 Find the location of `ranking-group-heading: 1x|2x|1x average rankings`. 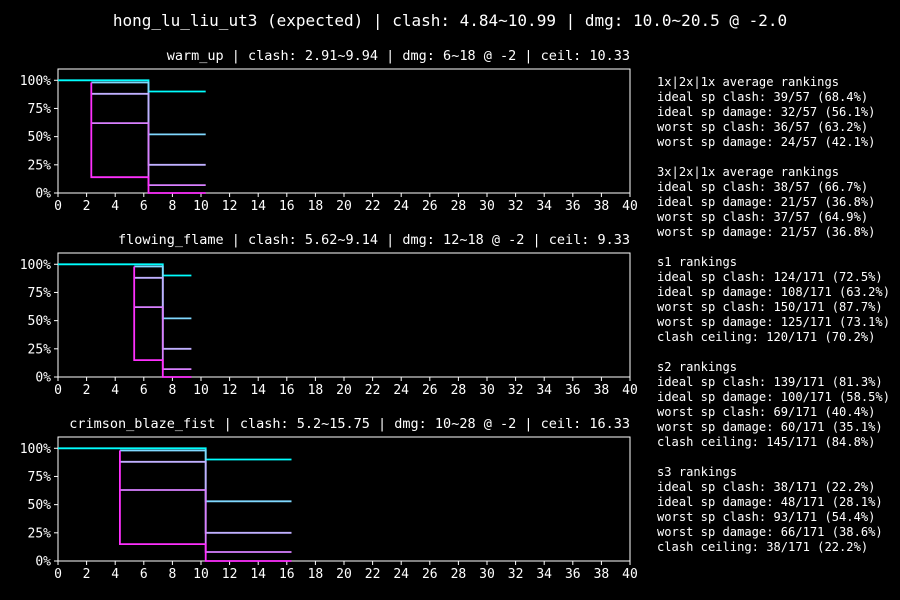

ranking-group-heading: 1x|2x|1x average rankings is located at coordinates (748, 82).